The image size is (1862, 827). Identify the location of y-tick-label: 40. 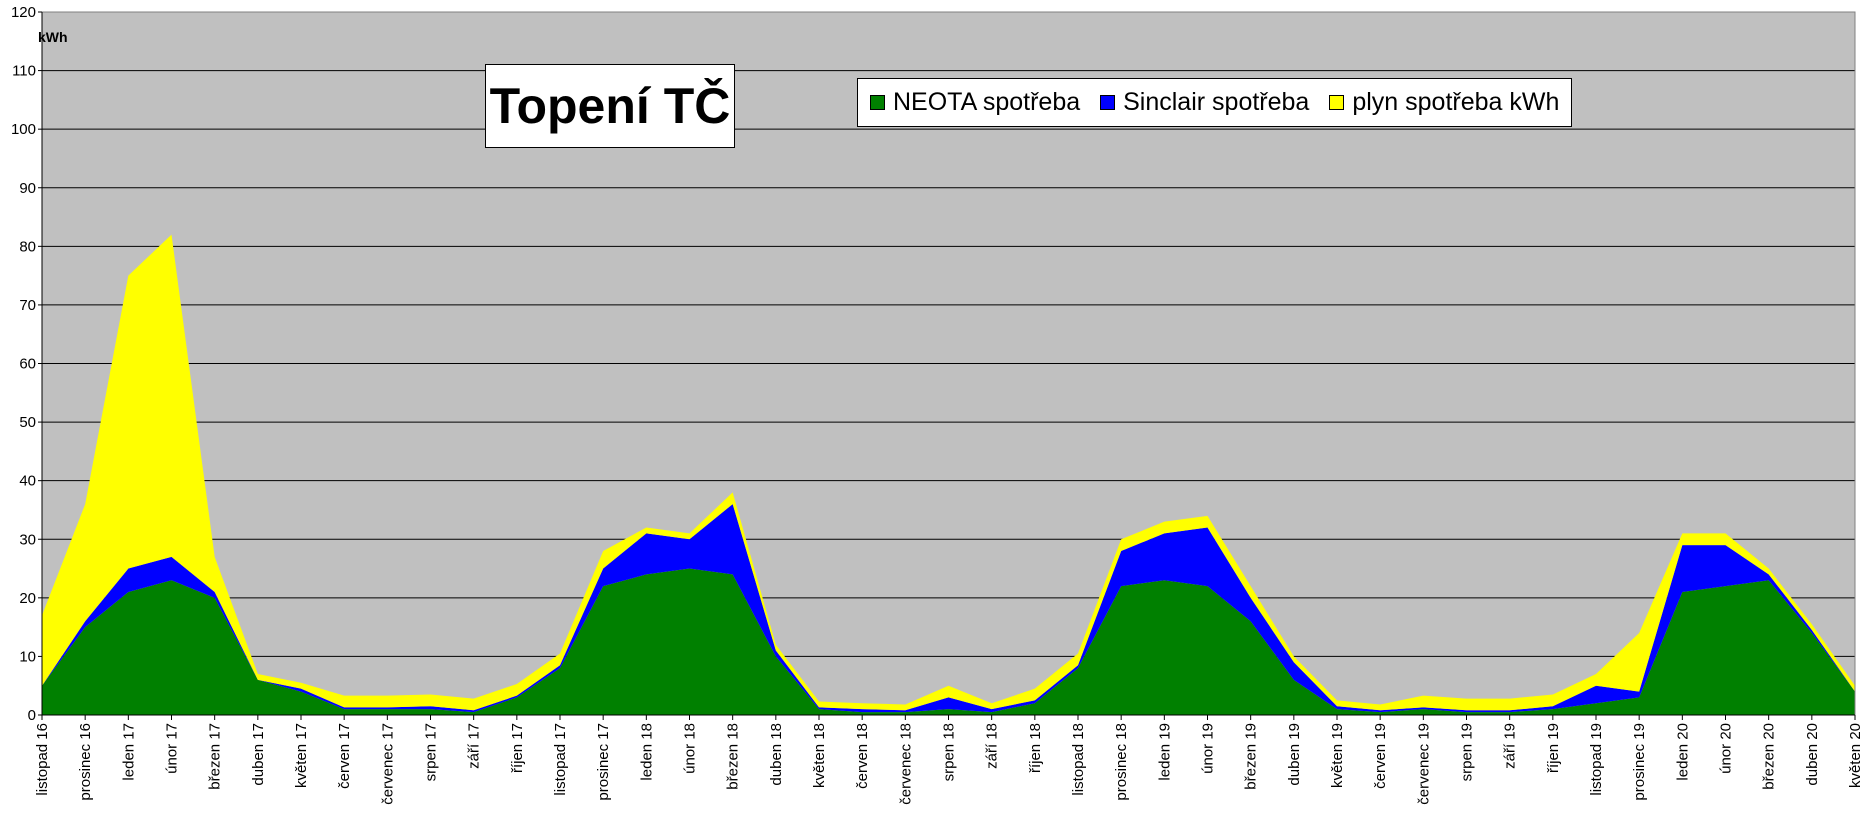
(27, 481).